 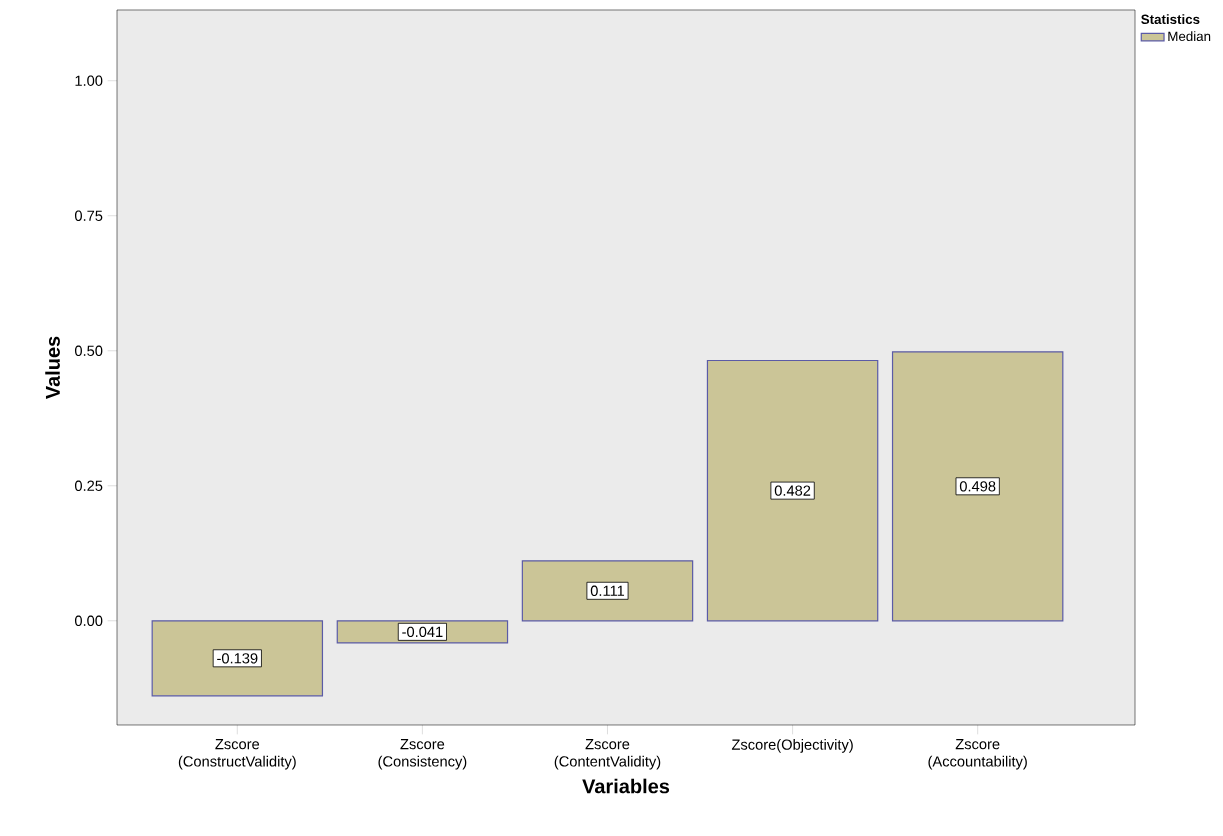 What do you see at coordinates (422, 632) in the screenshot?
I see `data-label: -0.041` at bounding box center [422, 632].